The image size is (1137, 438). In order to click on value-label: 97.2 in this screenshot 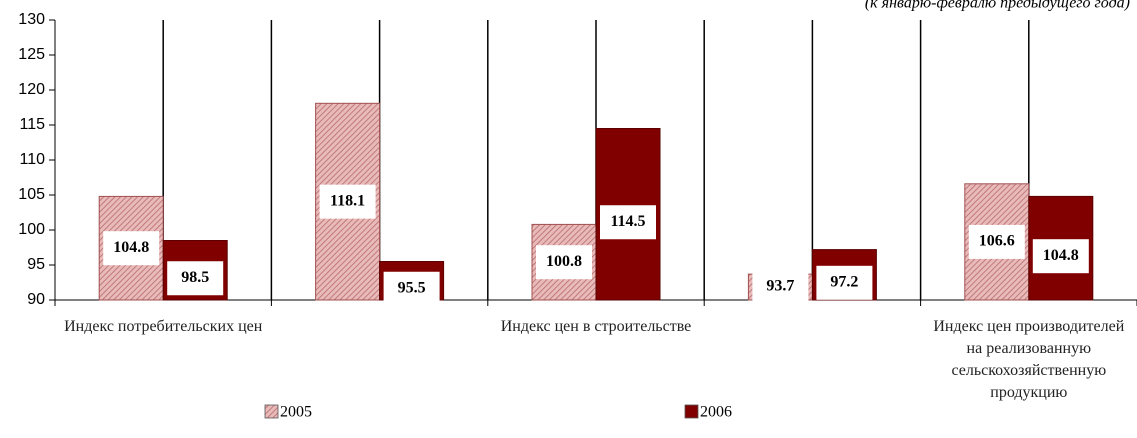, I will do `click(844, 281)`.